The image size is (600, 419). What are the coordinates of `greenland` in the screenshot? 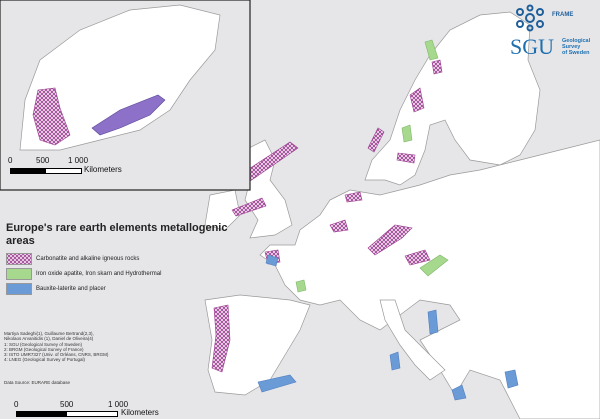 It's located at (120, 77).